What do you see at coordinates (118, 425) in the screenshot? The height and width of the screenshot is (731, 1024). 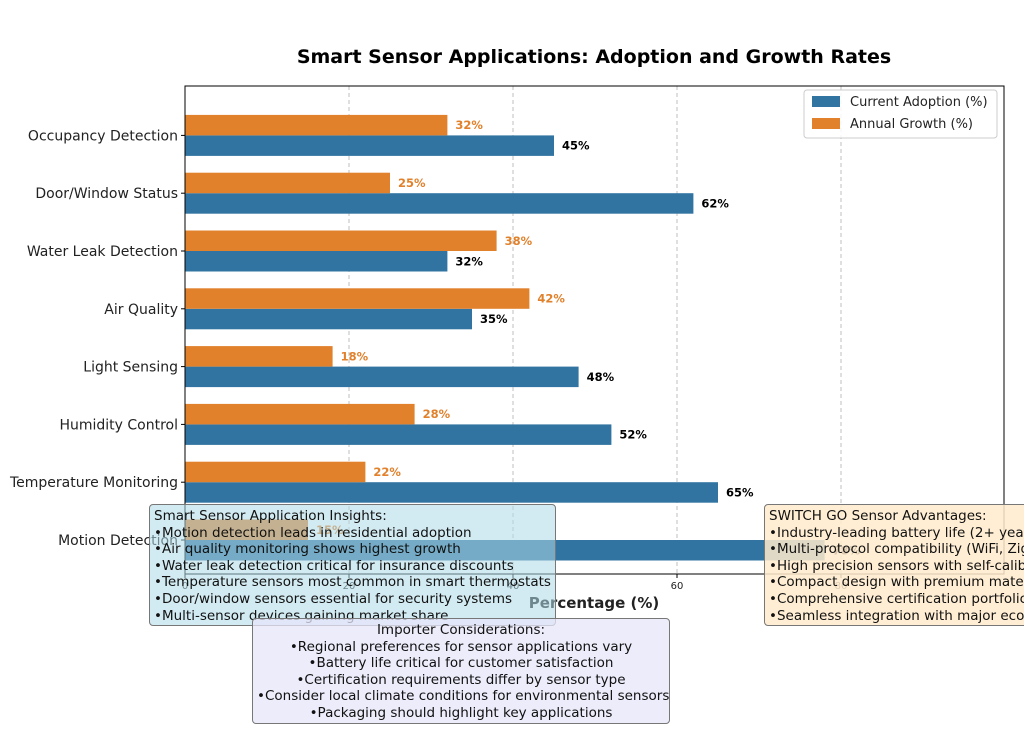 I see `y-tick-label: Humidity Control` at bounding box center [118, 425].